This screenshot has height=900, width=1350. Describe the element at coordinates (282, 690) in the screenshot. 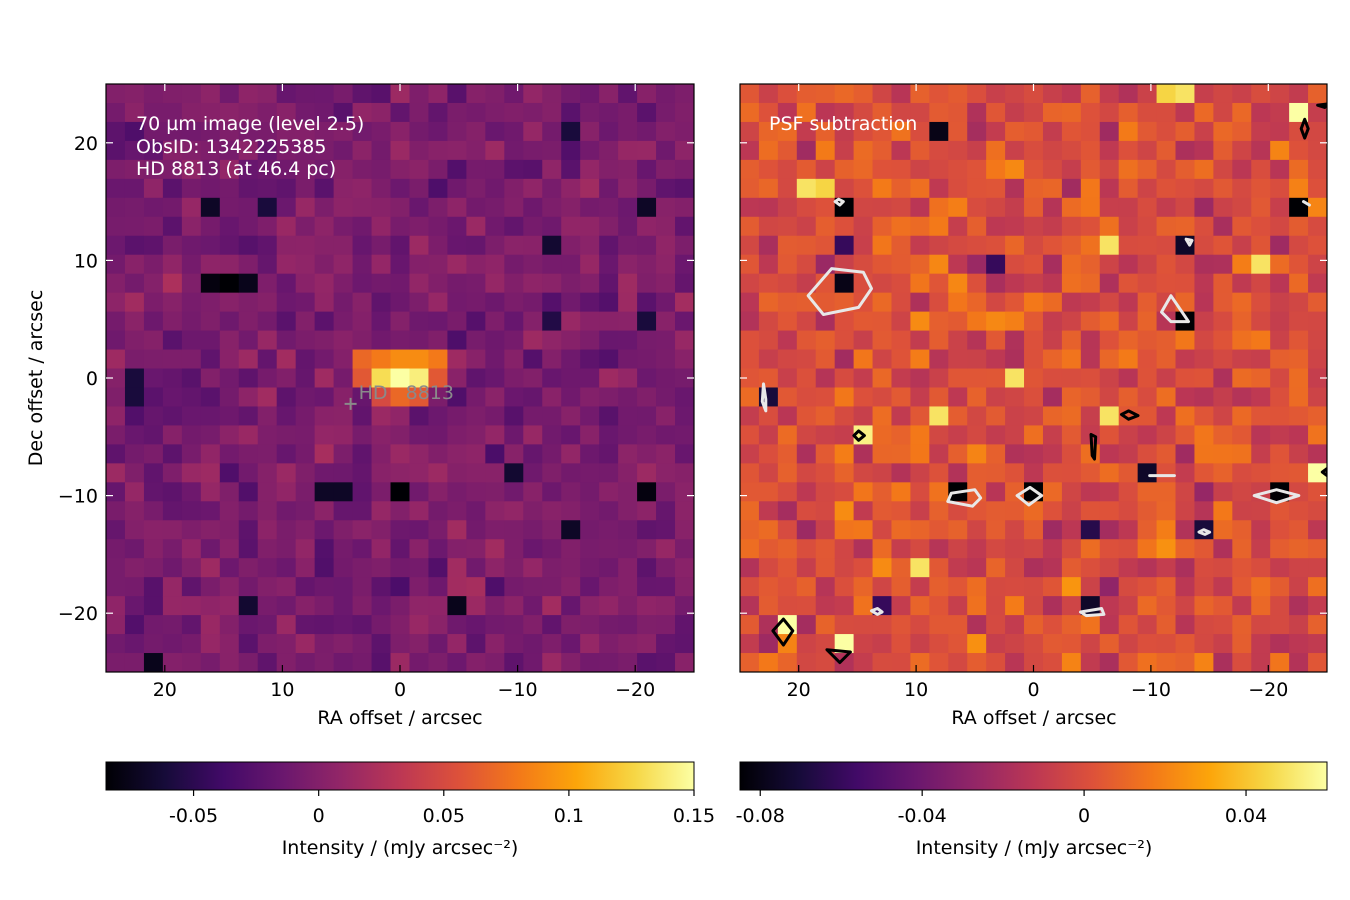

I see `x-tick-label: 10` at that location.